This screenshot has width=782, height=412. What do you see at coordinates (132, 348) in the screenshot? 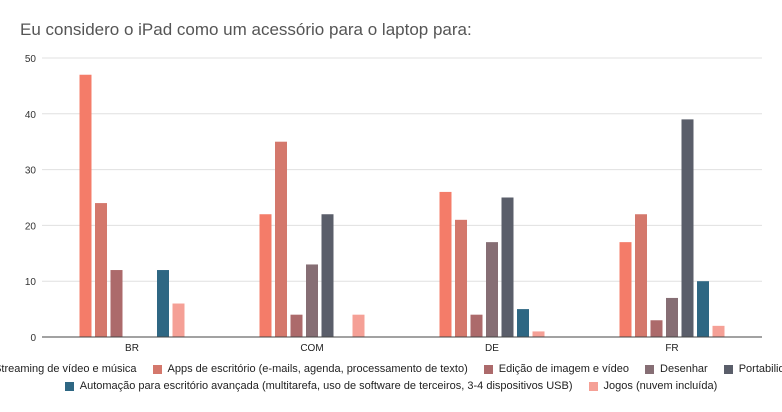
I see `x-tick-label: BR` at bounding box center [132, 348].